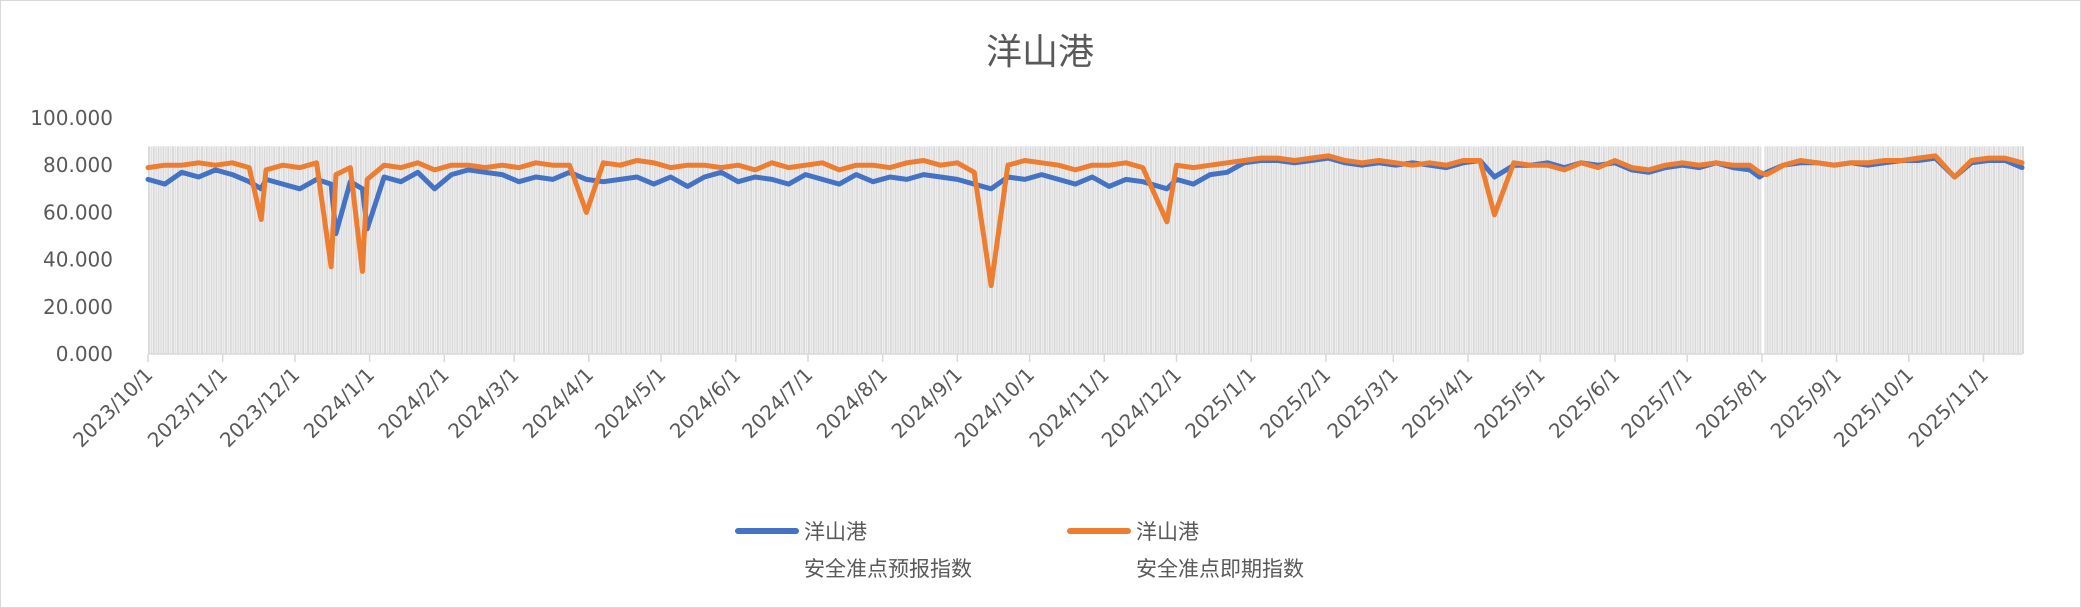 The width and height of the screenshot is (2081, 608). I want to click on x-tick-label: 2024/1/1, so click(339, 403).